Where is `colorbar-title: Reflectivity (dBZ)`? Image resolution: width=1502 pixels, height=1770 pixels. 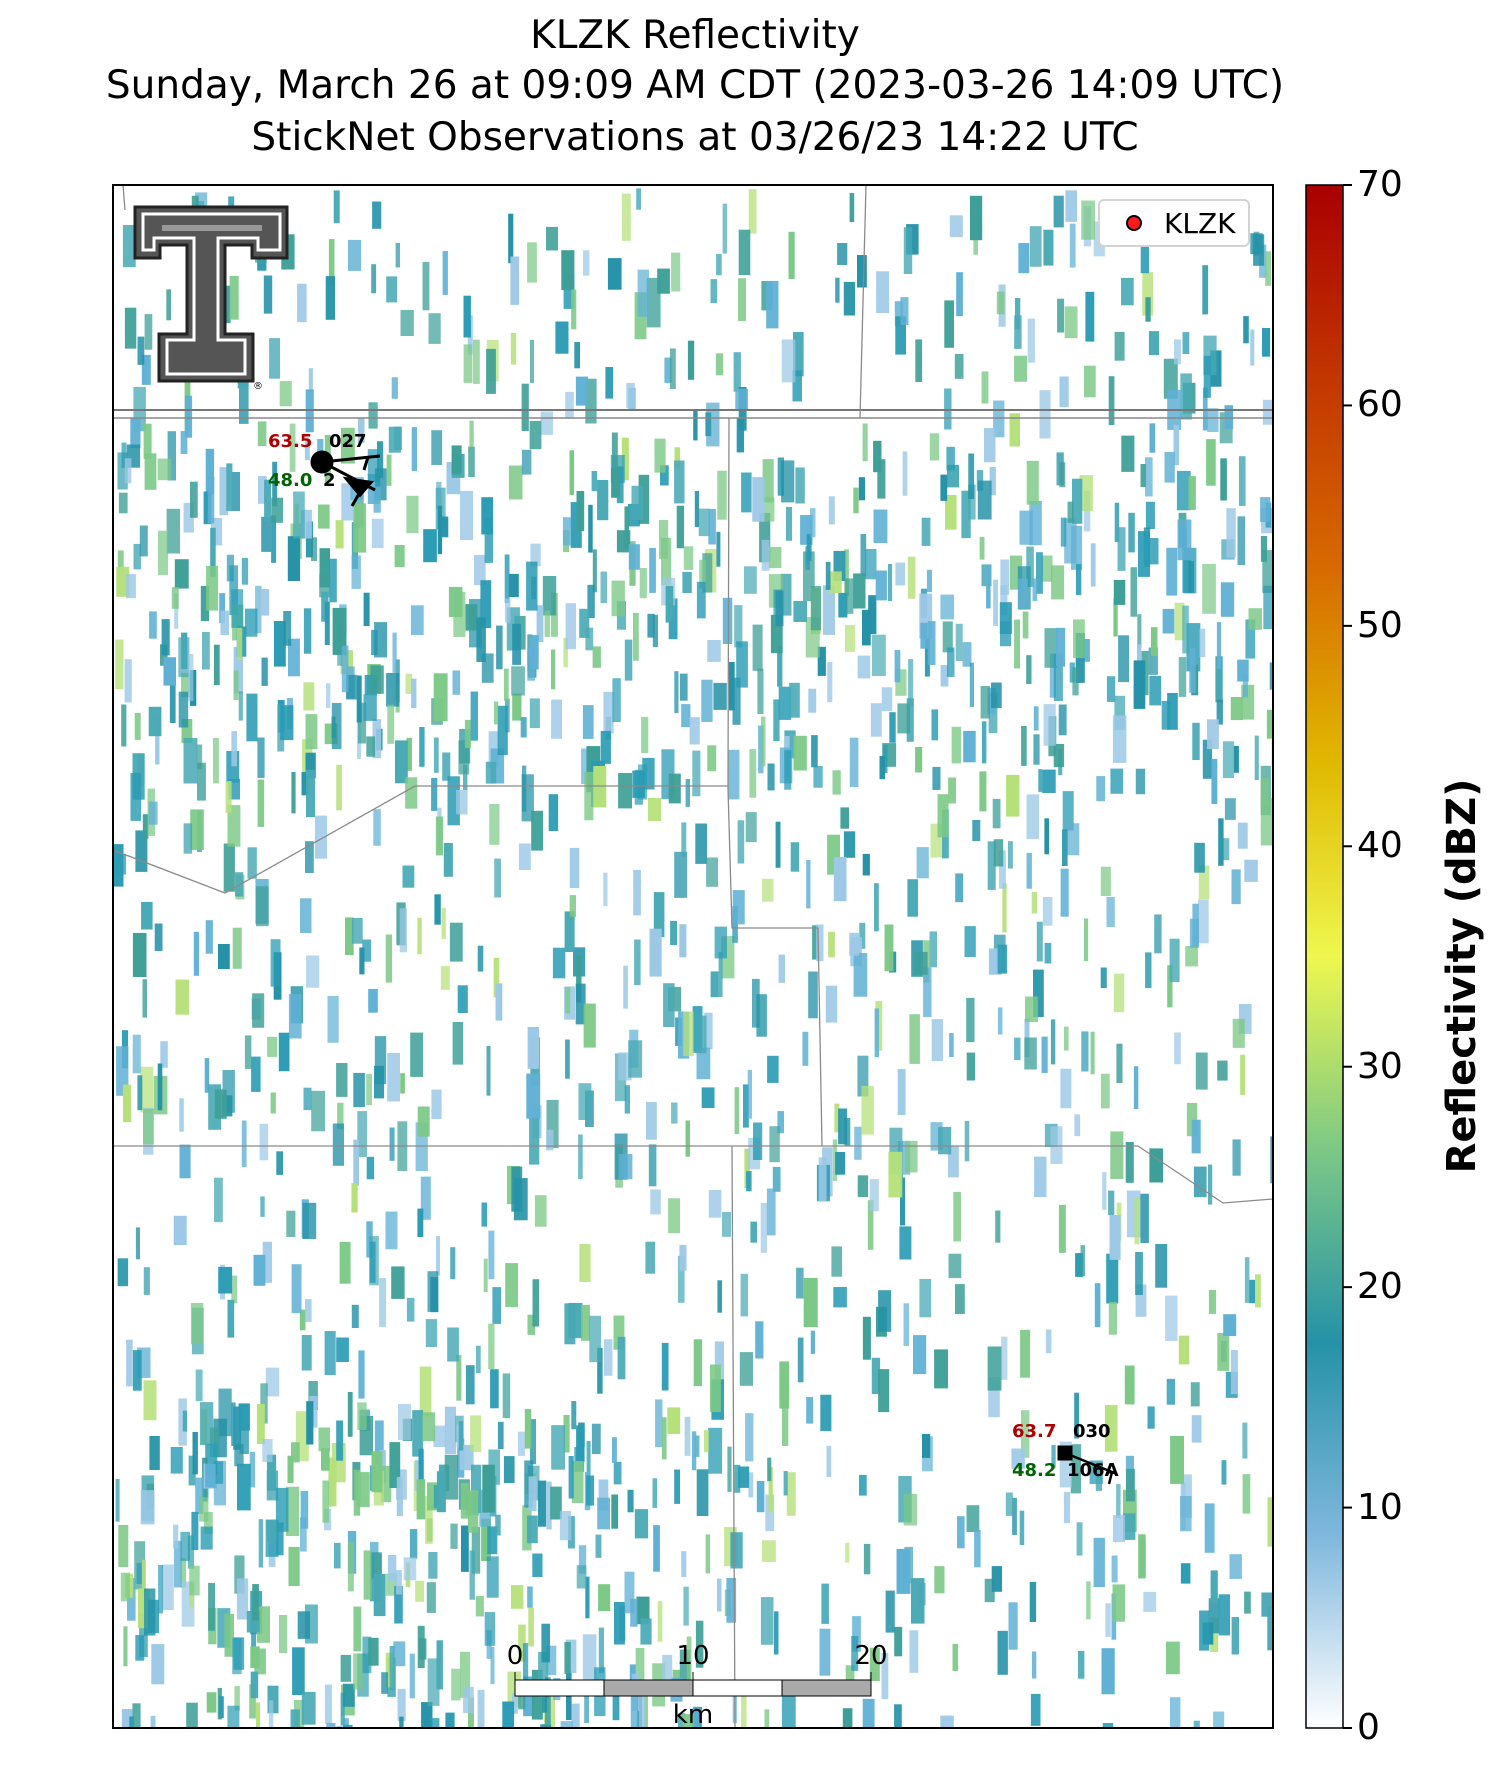
colorbar-title: Reflectivity (dBZ) is located at coordinates (1462, 976).